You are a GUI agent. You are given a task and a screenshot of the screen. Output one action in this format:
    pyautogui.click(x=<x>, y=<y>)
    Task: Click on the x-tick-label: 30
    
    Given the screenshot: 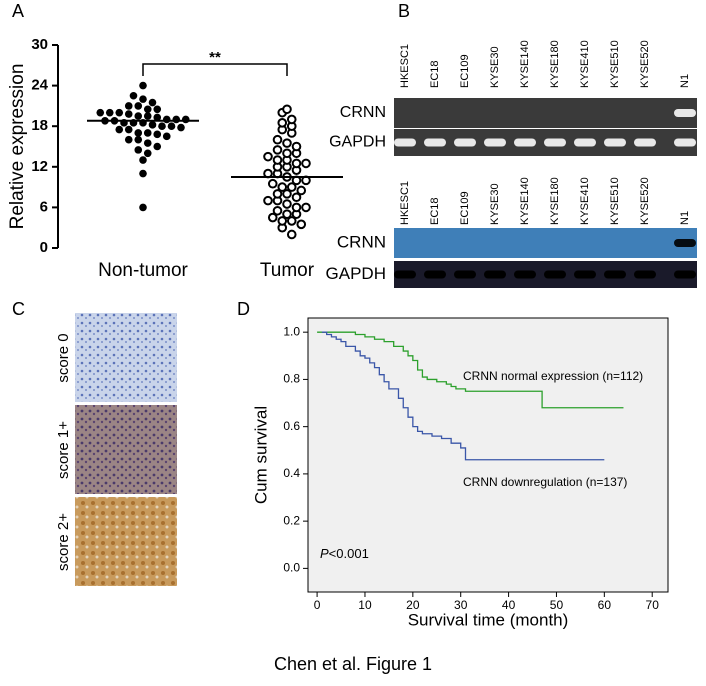 What is the action you would take?
    pyautogui.click(x=461, y=605)
    